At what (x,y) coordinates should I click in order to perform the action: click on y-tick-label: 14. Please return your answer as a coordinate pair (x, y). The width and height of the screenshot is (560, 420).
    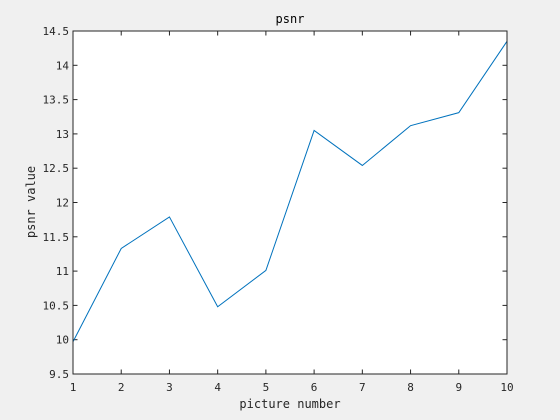
    Looking at the image, I should click on (63, 65).